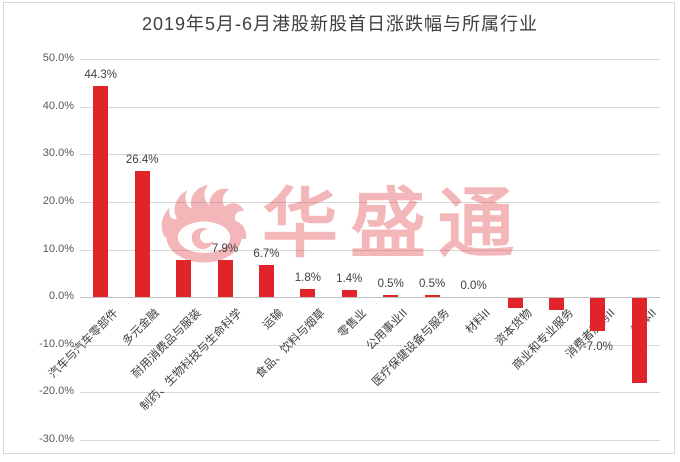 This screenshot has width=680, height=462. What do you see at coordinates (56, 343) in the screenshot?
I see `y-axis-tick-label: -10.0%` at bounding box center [56, 343].